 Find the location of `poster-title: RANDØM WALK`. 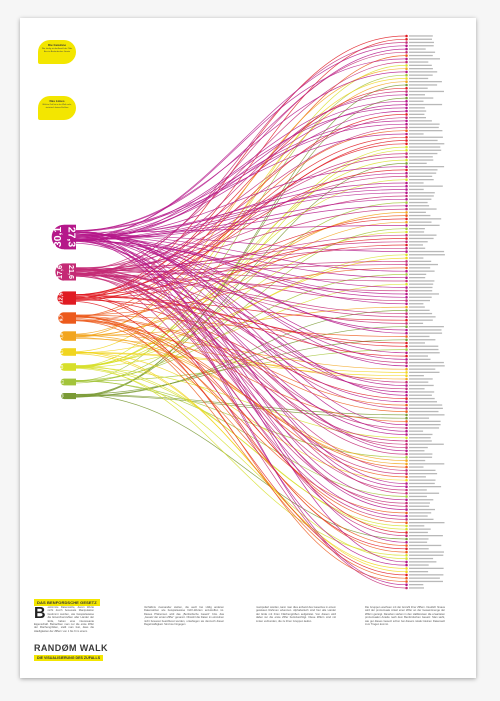

poster-title: RANDØM WALK is located at coordinates (71, 648).